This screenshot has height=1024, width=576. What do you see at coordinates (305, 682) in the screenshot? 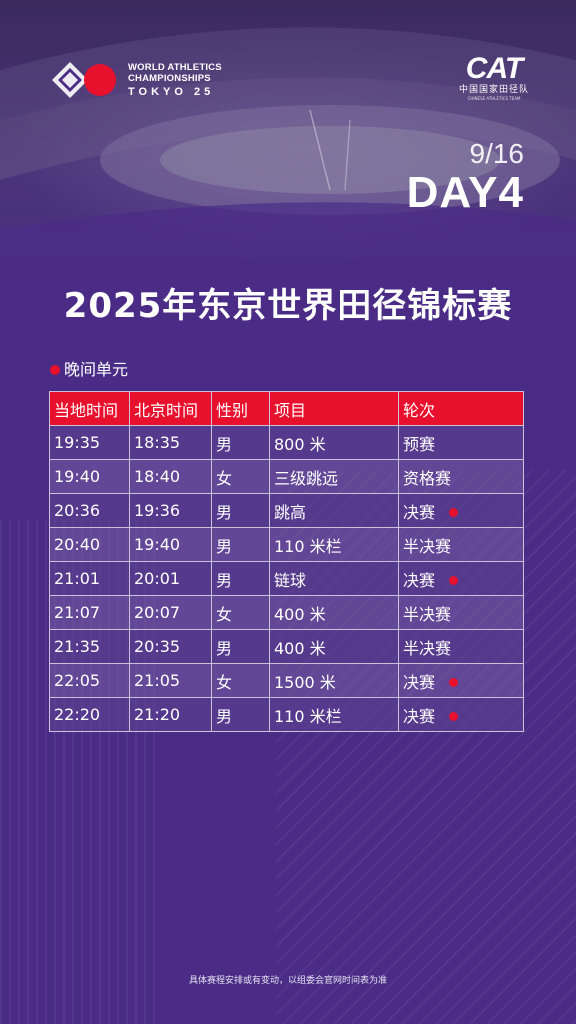
I see `event-text: 1500 米` at bounding box center [305, 682].